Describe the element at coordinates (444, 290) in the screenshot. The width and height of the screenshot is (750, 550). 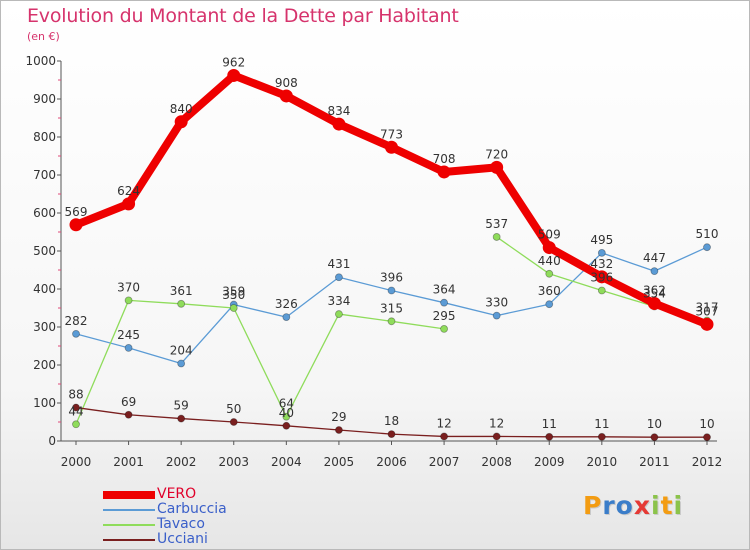
I see `data-label-carbuccia: 364` at that location.